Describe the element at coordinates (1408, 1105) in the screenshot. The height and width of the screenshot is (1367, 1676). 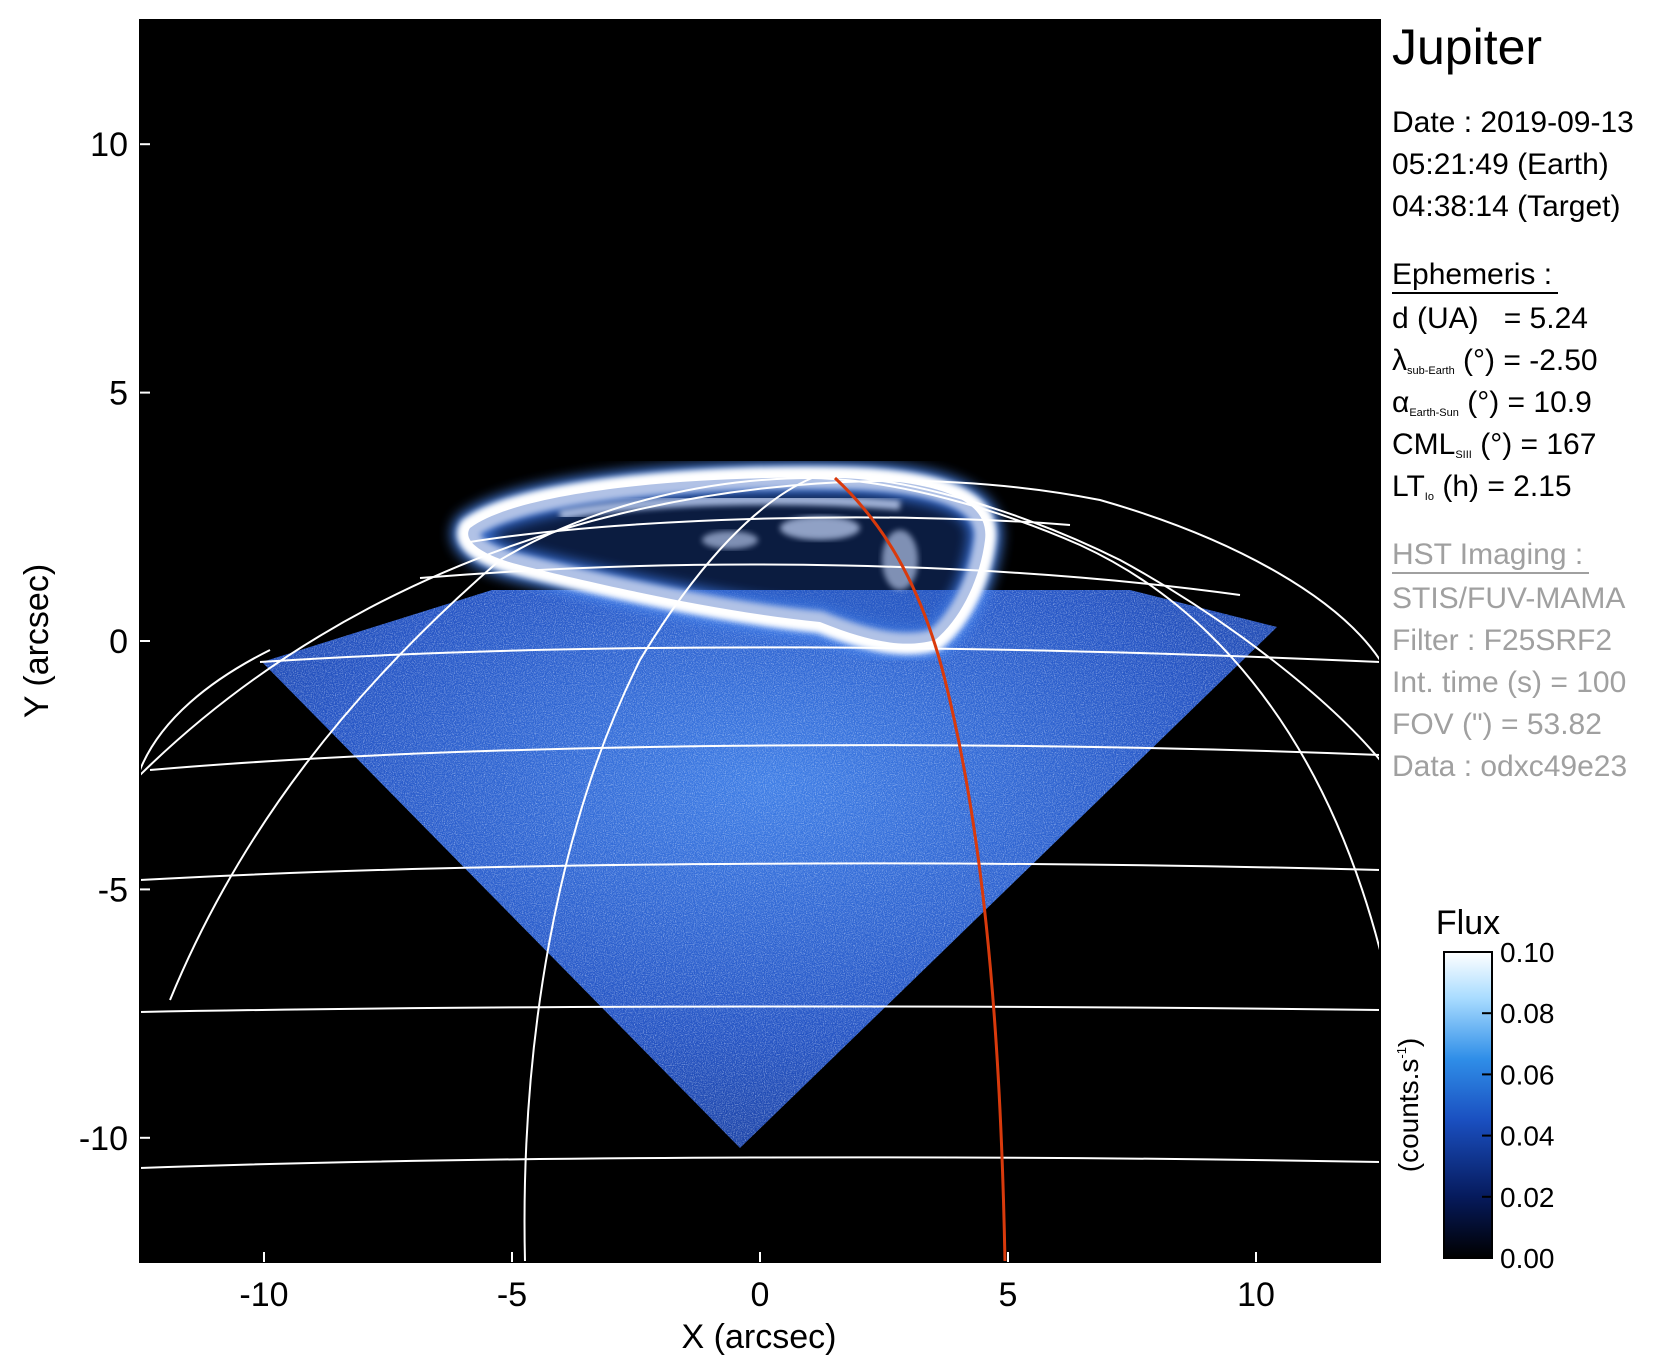
I see `colorbar-unit-label: (counts.s-1)` at that location.